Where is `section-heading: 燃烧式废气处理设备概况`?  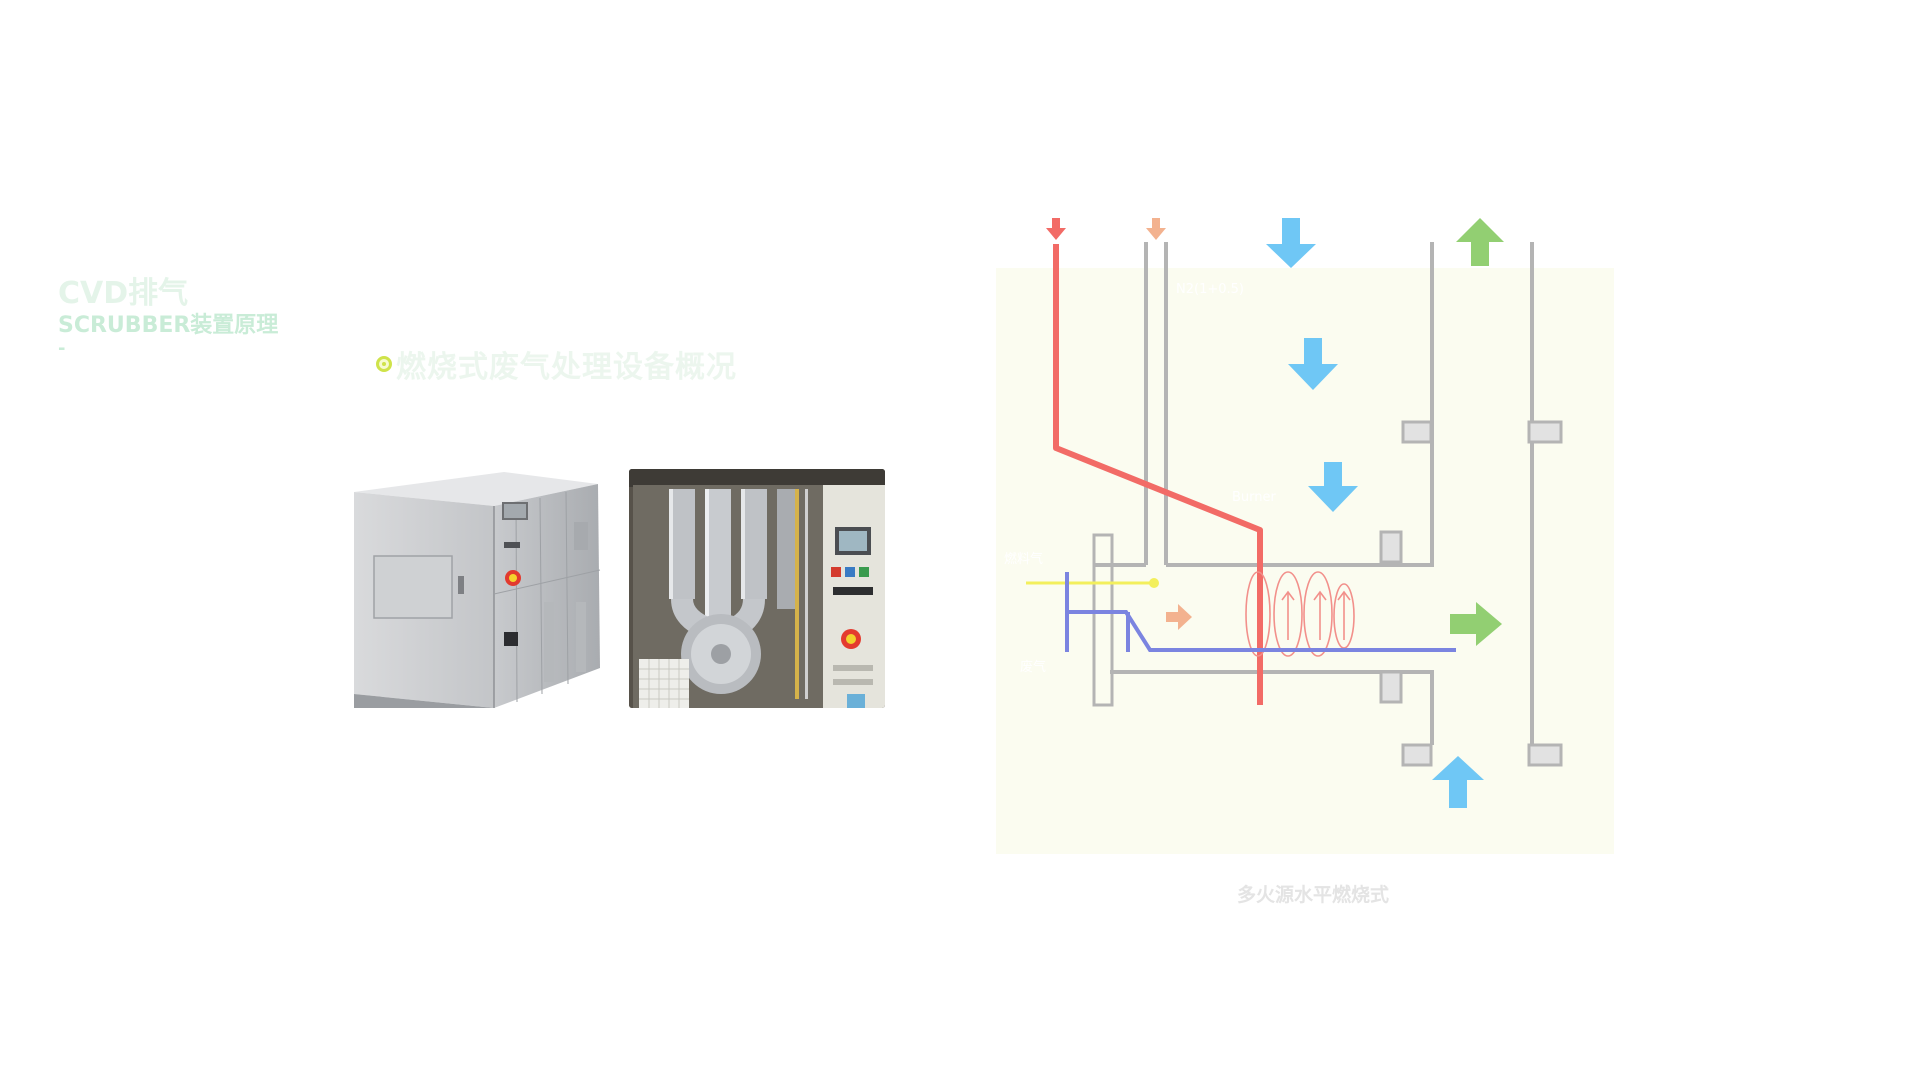 section-heading: 燃烧式废气处理设备概况 is located at coordinates (556, 364).